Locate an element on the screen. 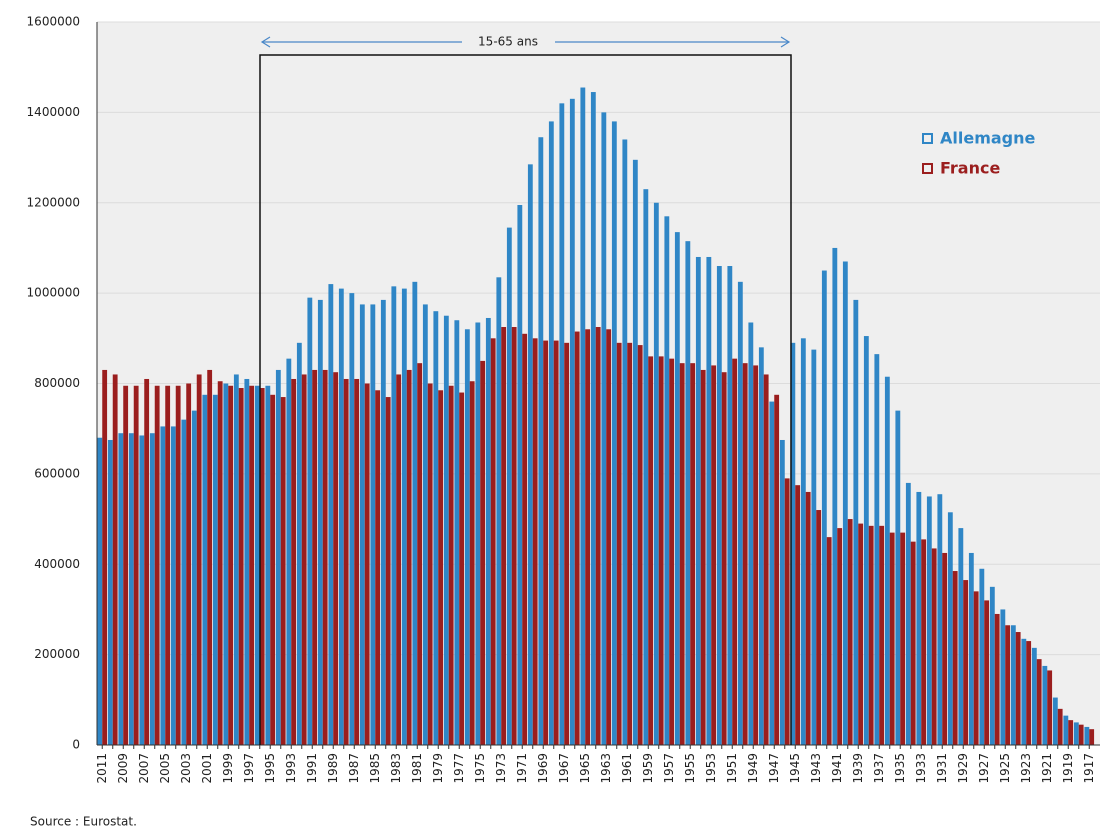 The image size is (1100, 840). x-tick-label: 1951 is located at coordinates (732, 768).